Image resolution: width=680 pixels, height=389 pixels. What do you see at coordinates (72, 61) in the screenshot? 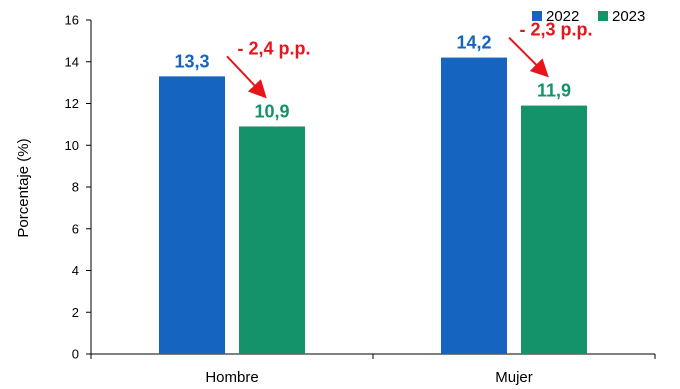
I see `y-tick-label: 14` at bounding box center [72, 61].